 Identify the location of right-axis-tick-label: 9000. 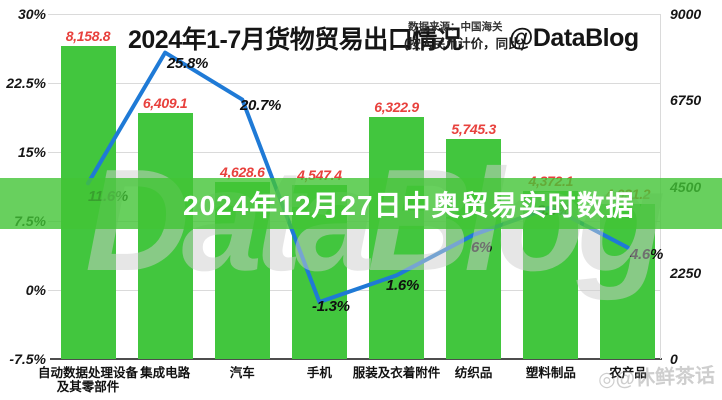
(686, 14).